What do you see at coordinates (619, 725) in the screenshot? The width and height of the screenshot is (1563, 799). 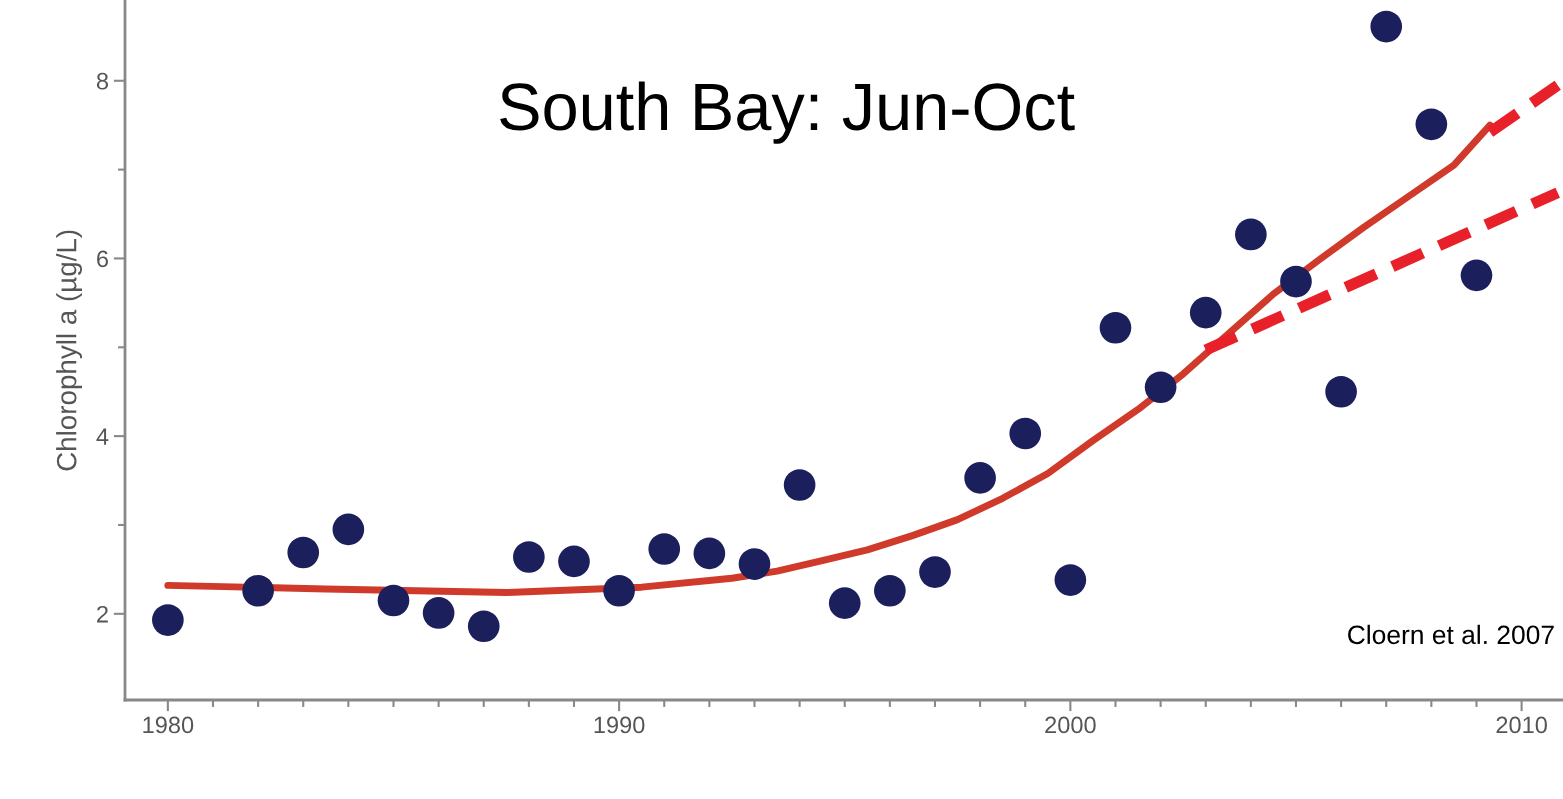 I see `x-tick-label: 1990` at bounding box center [619, 725].